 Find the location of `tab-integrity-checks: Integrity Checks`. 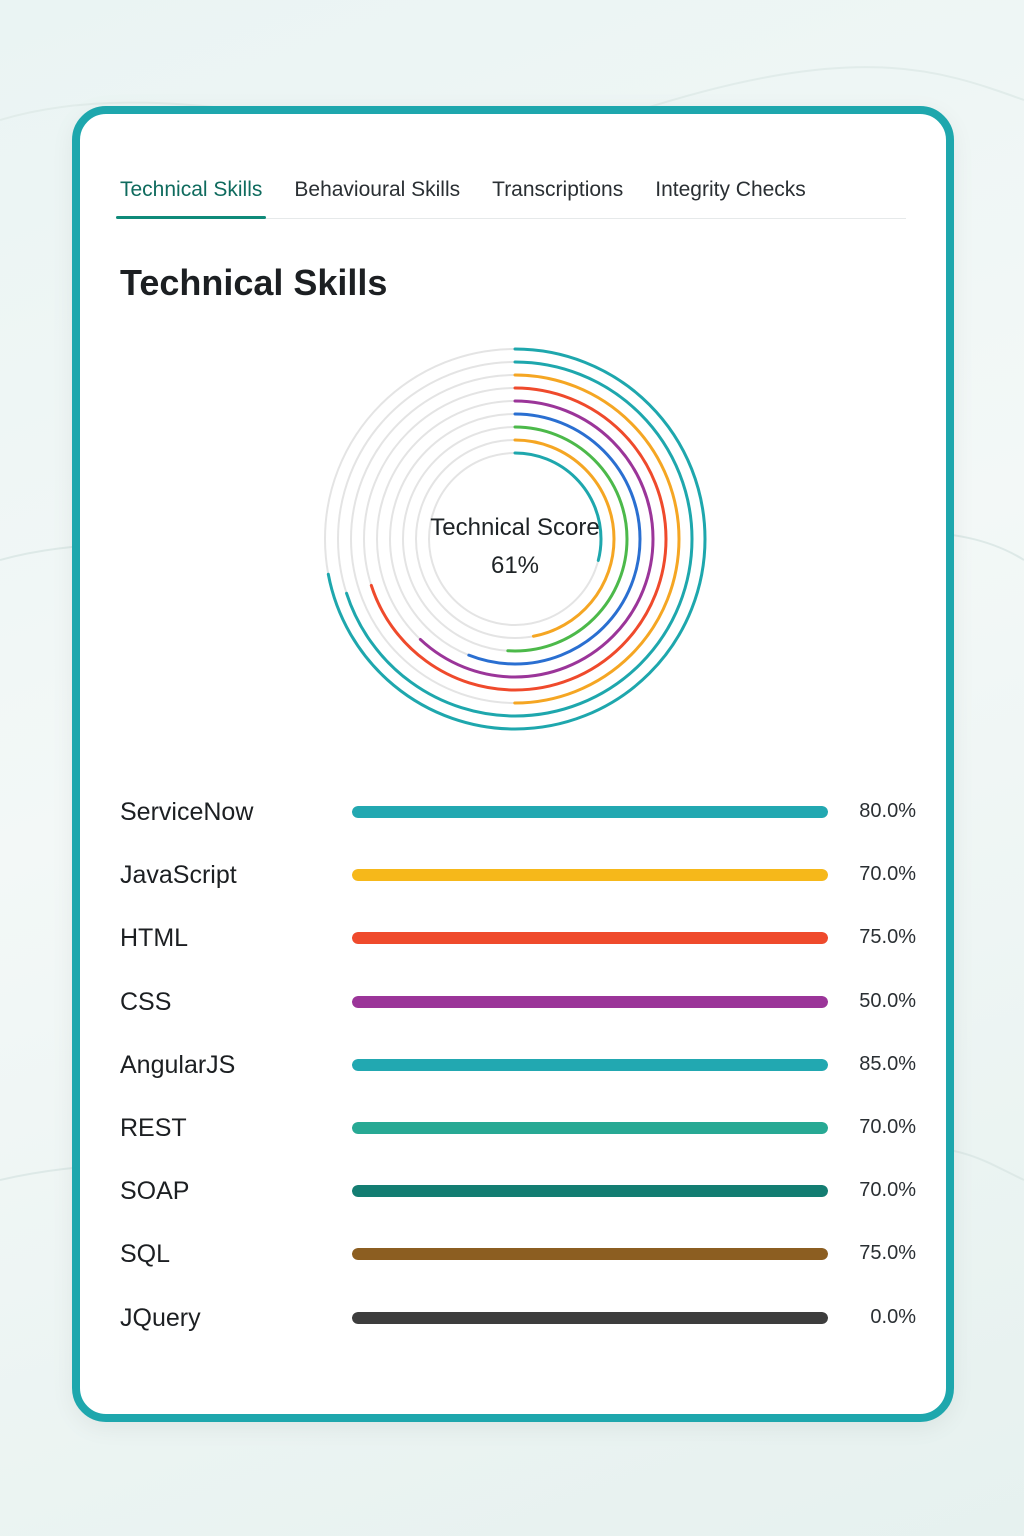

tab-integrity-checks: Integrity Checks is located at coordinates (730, 189).